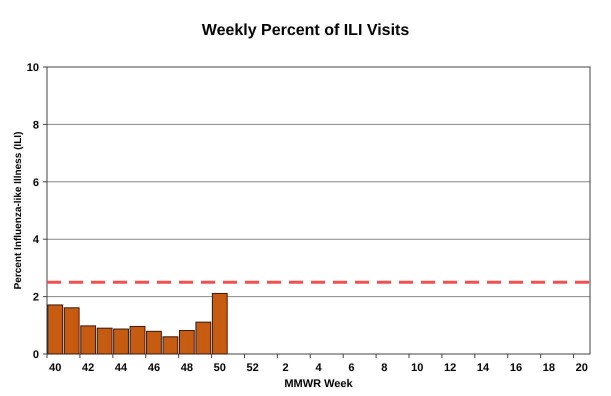 Image resolution: width=611 pixels, height=396 pixels. What do you see at coordinates (35, 182) in the screenshot?
I see `y-tick-label: 6` at bounding box center [35, 182].